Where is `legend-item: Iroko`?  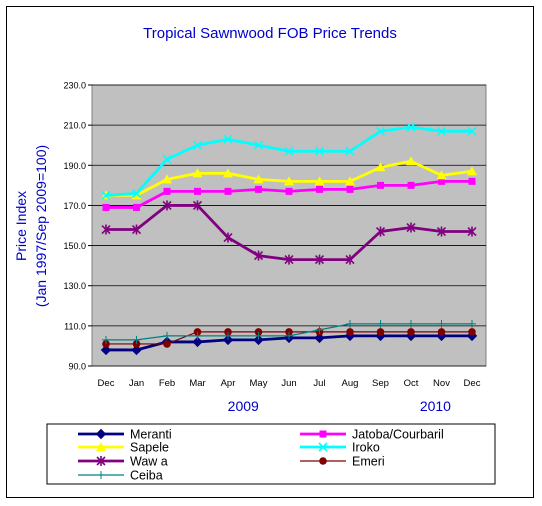
legend-item: Iroko is located at coordinates (340, 448).